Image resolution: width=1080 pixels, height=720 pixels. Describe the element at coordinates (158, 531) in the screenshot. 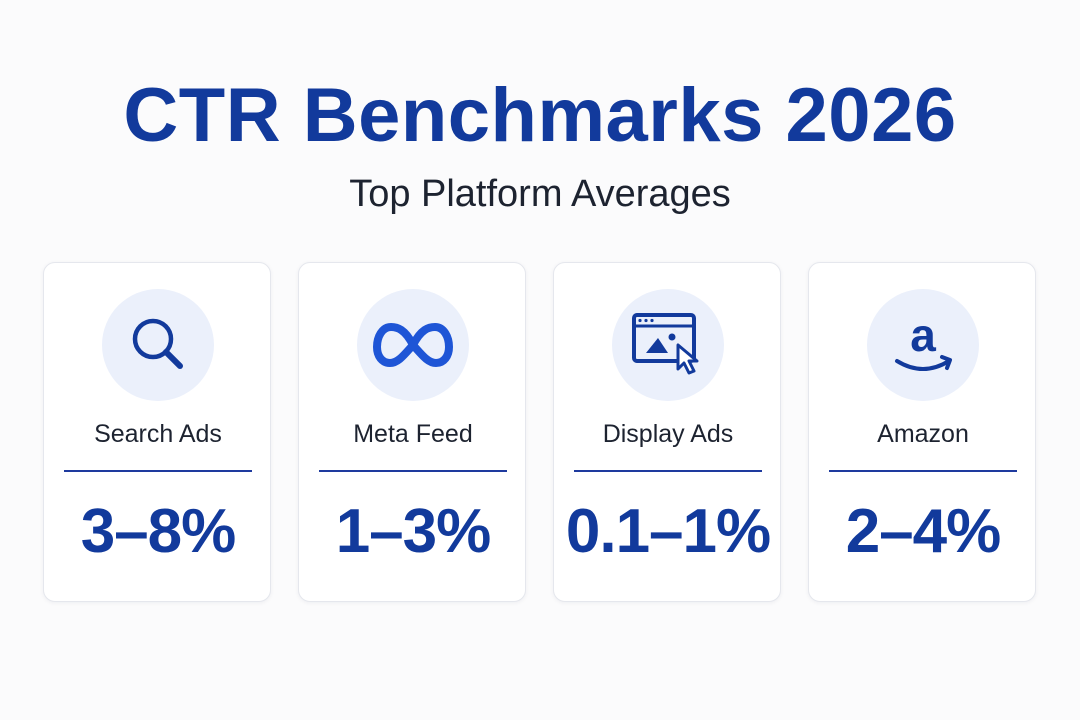

I see `card-value: 3–8%` at that location.